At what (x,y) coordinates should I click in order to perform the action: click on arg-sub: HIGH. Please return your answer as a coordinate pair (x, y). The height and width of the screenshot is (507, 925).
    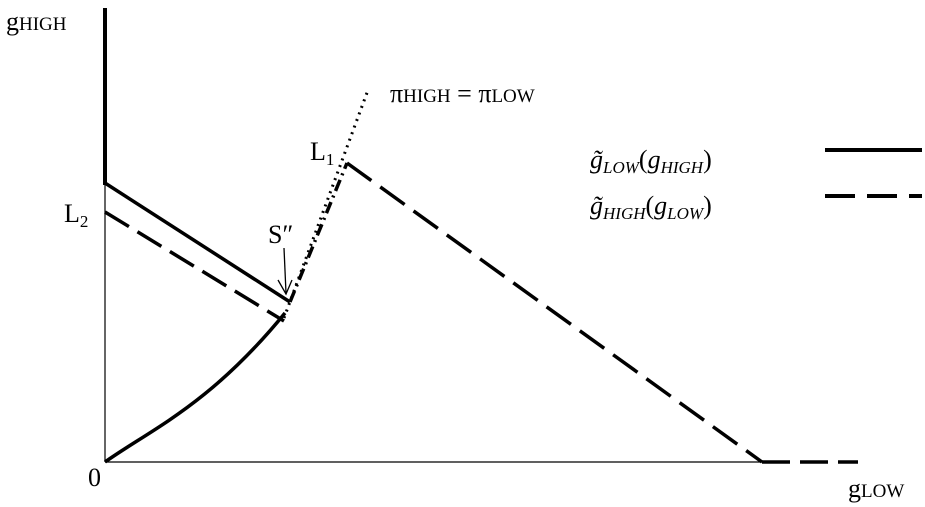
    Looking at the image, I should click on (682, 167).